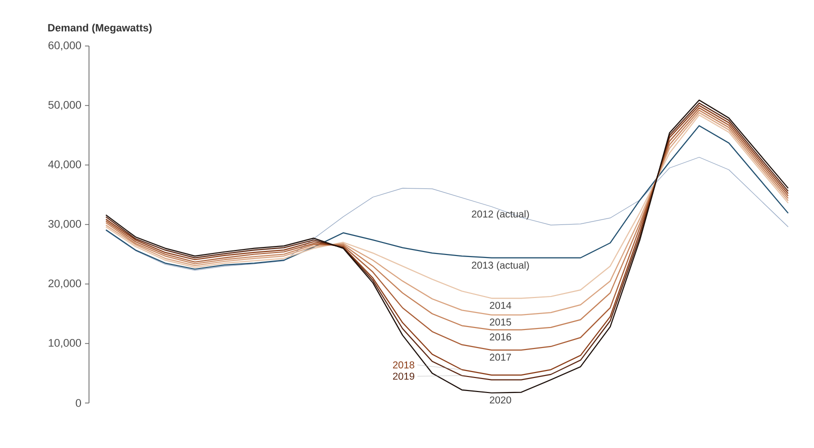 The image size is (814, 448). I want to click on series-label: 2012 (actual), so click(500, 215).